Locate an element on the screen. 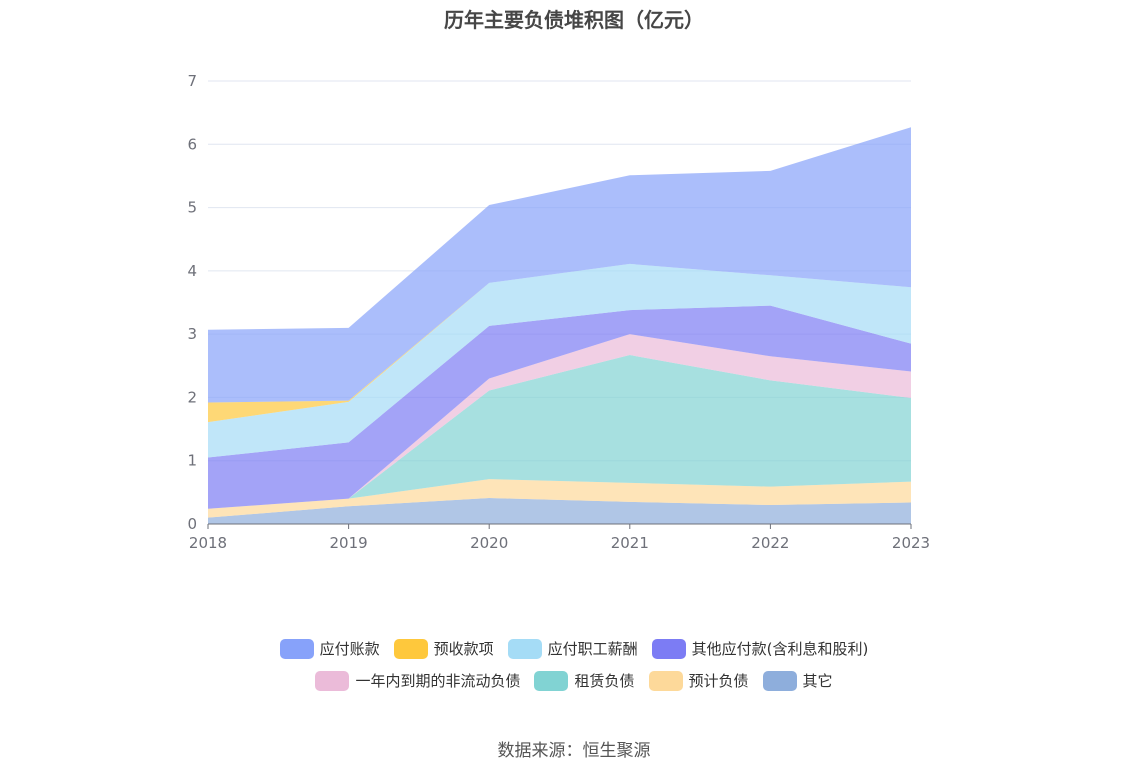  legend-label: 其他应付款(含利息和股利) is located at coordinates (780, 649).